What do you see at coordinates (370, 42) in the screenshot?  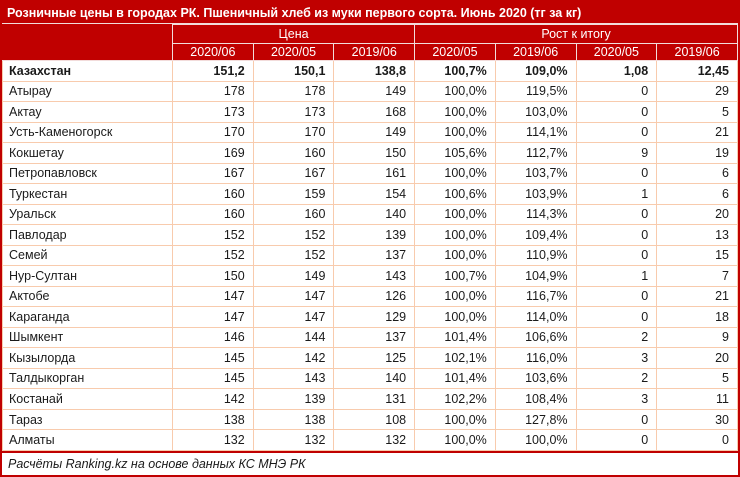 I see `band-header-row: Цена Рост к итогу` at bounding box center [370, 42].